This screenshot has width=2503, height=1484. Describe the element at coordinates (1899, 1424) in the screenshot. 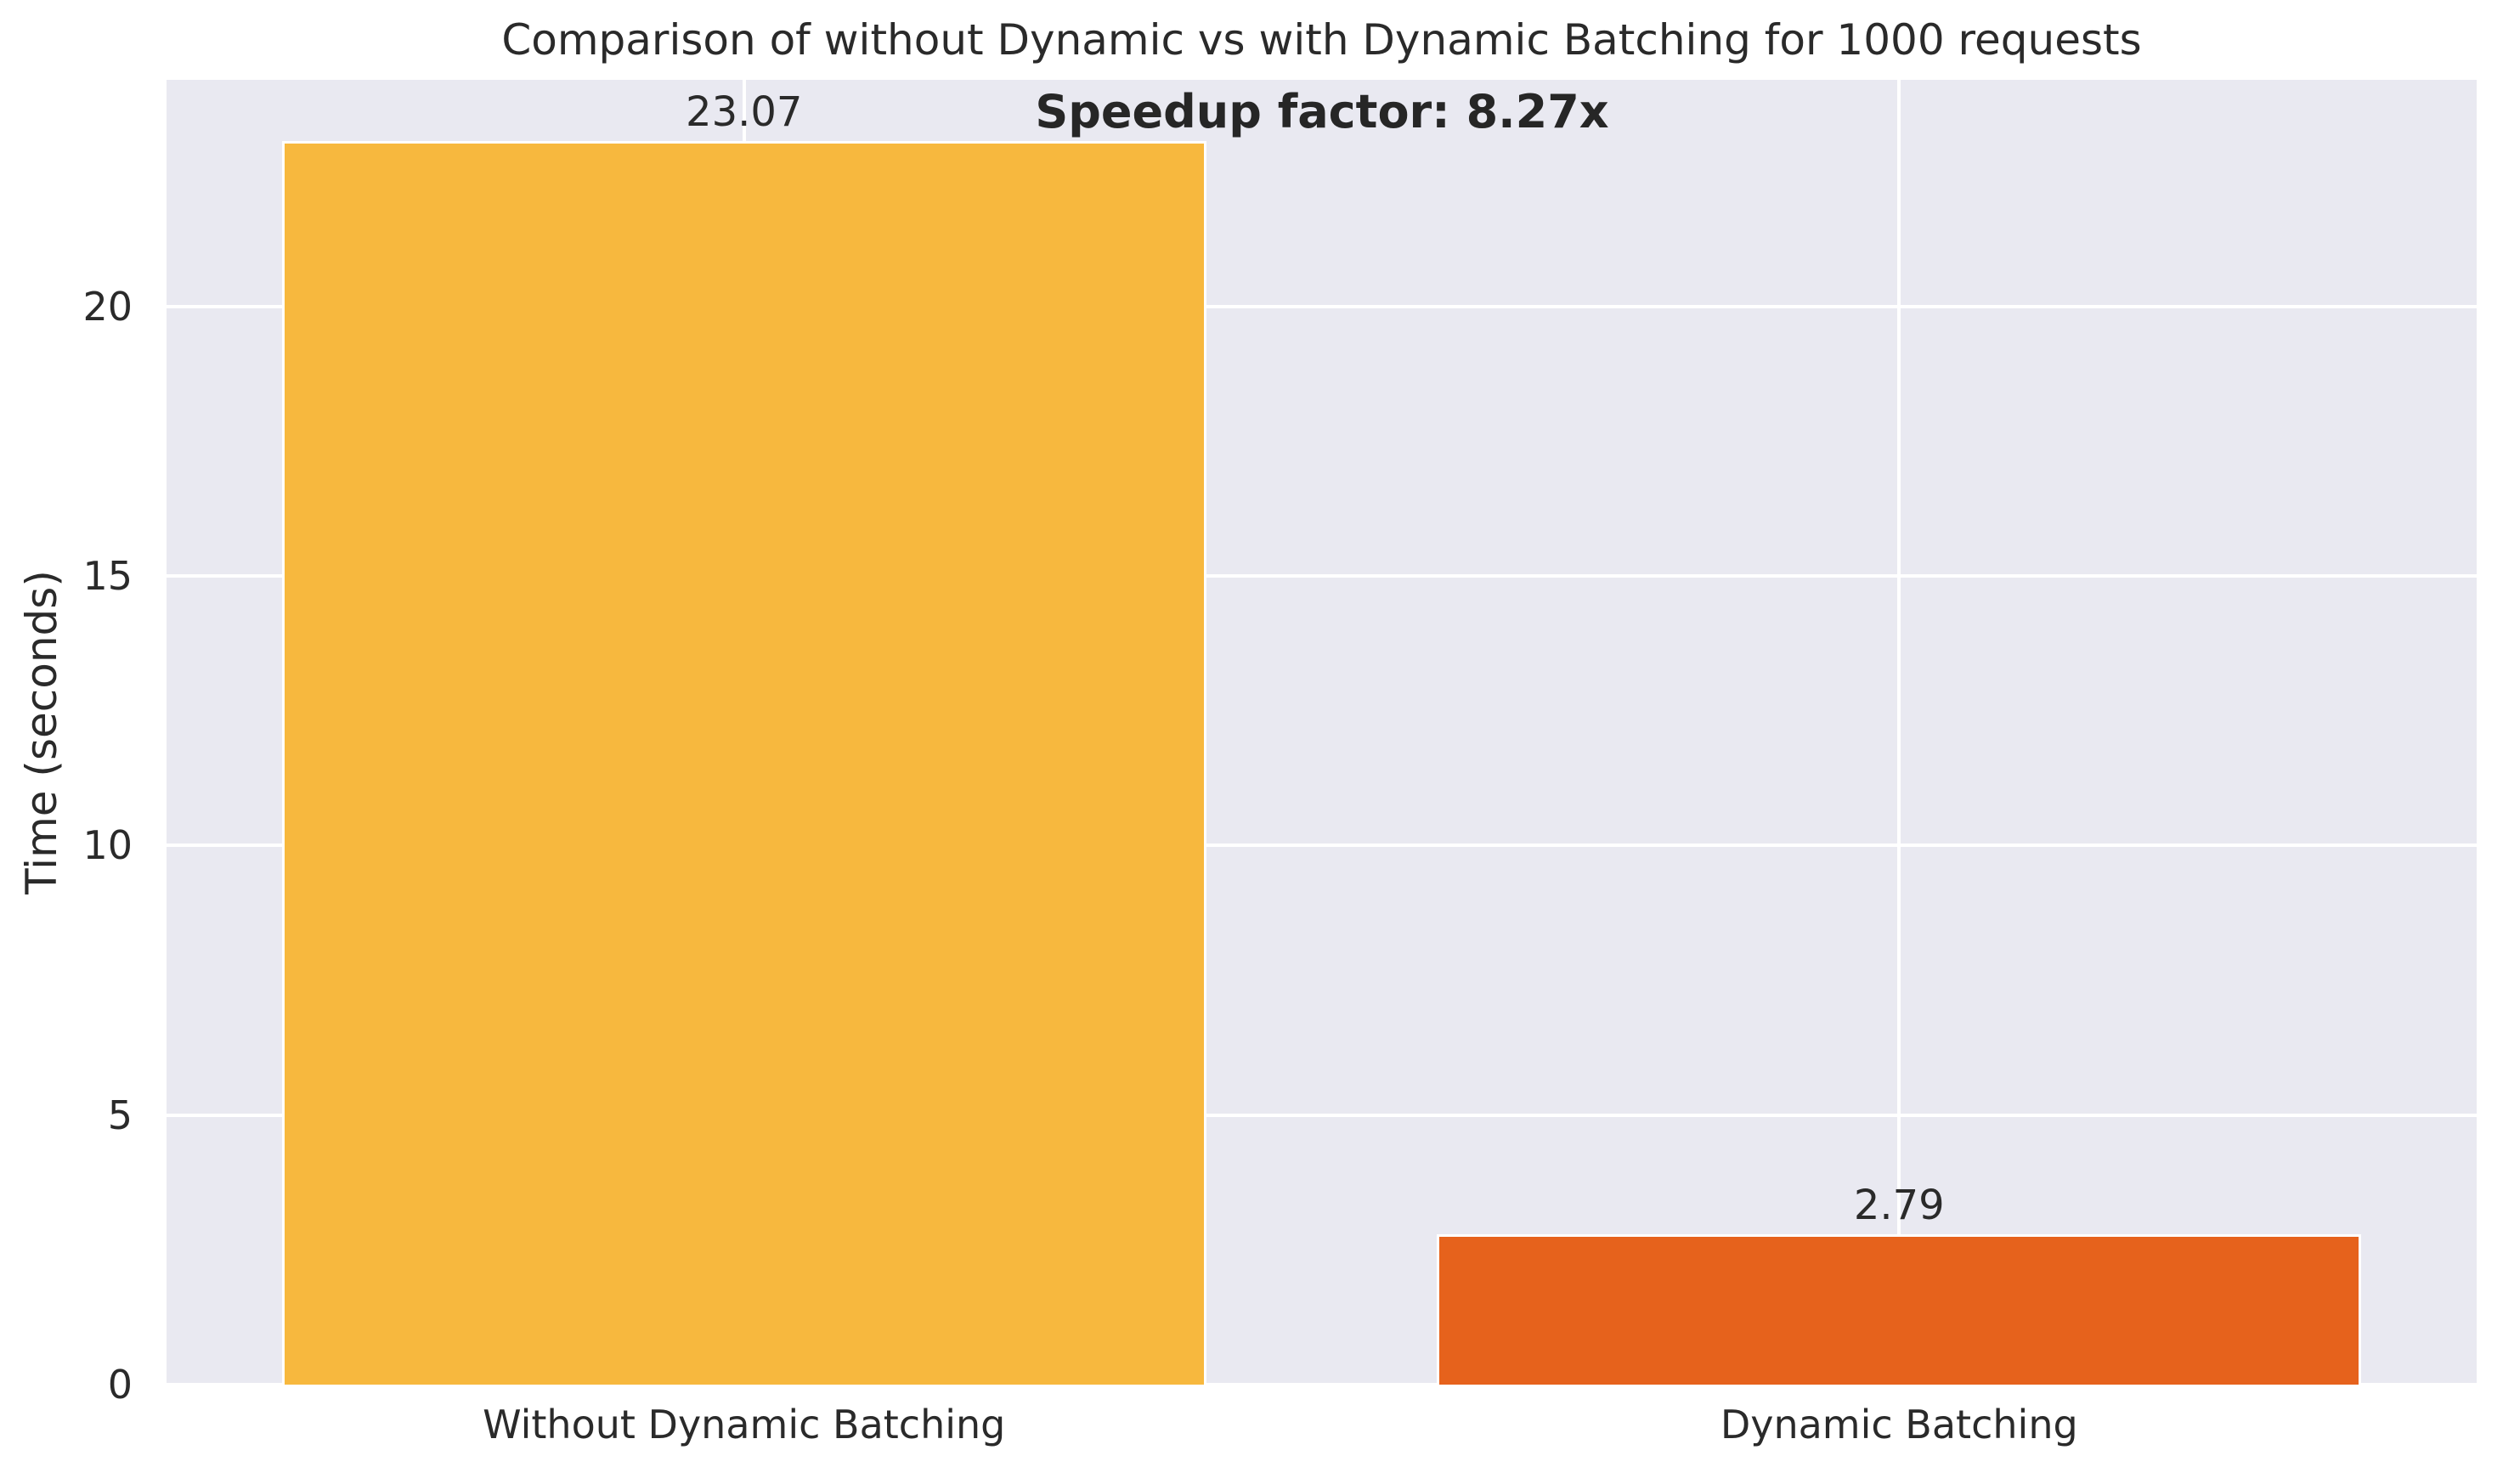

I see `x-tick-label: Dynamic Batching` at that location.